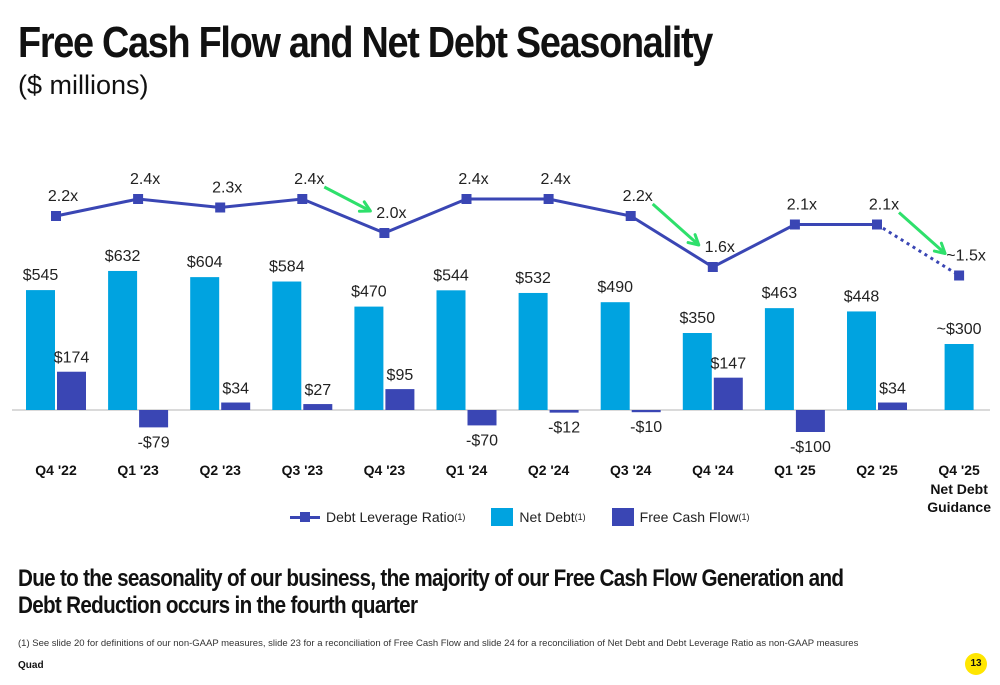  I want to click on x-tick-sublabel-line-2: Guidance, so click(959, 507).